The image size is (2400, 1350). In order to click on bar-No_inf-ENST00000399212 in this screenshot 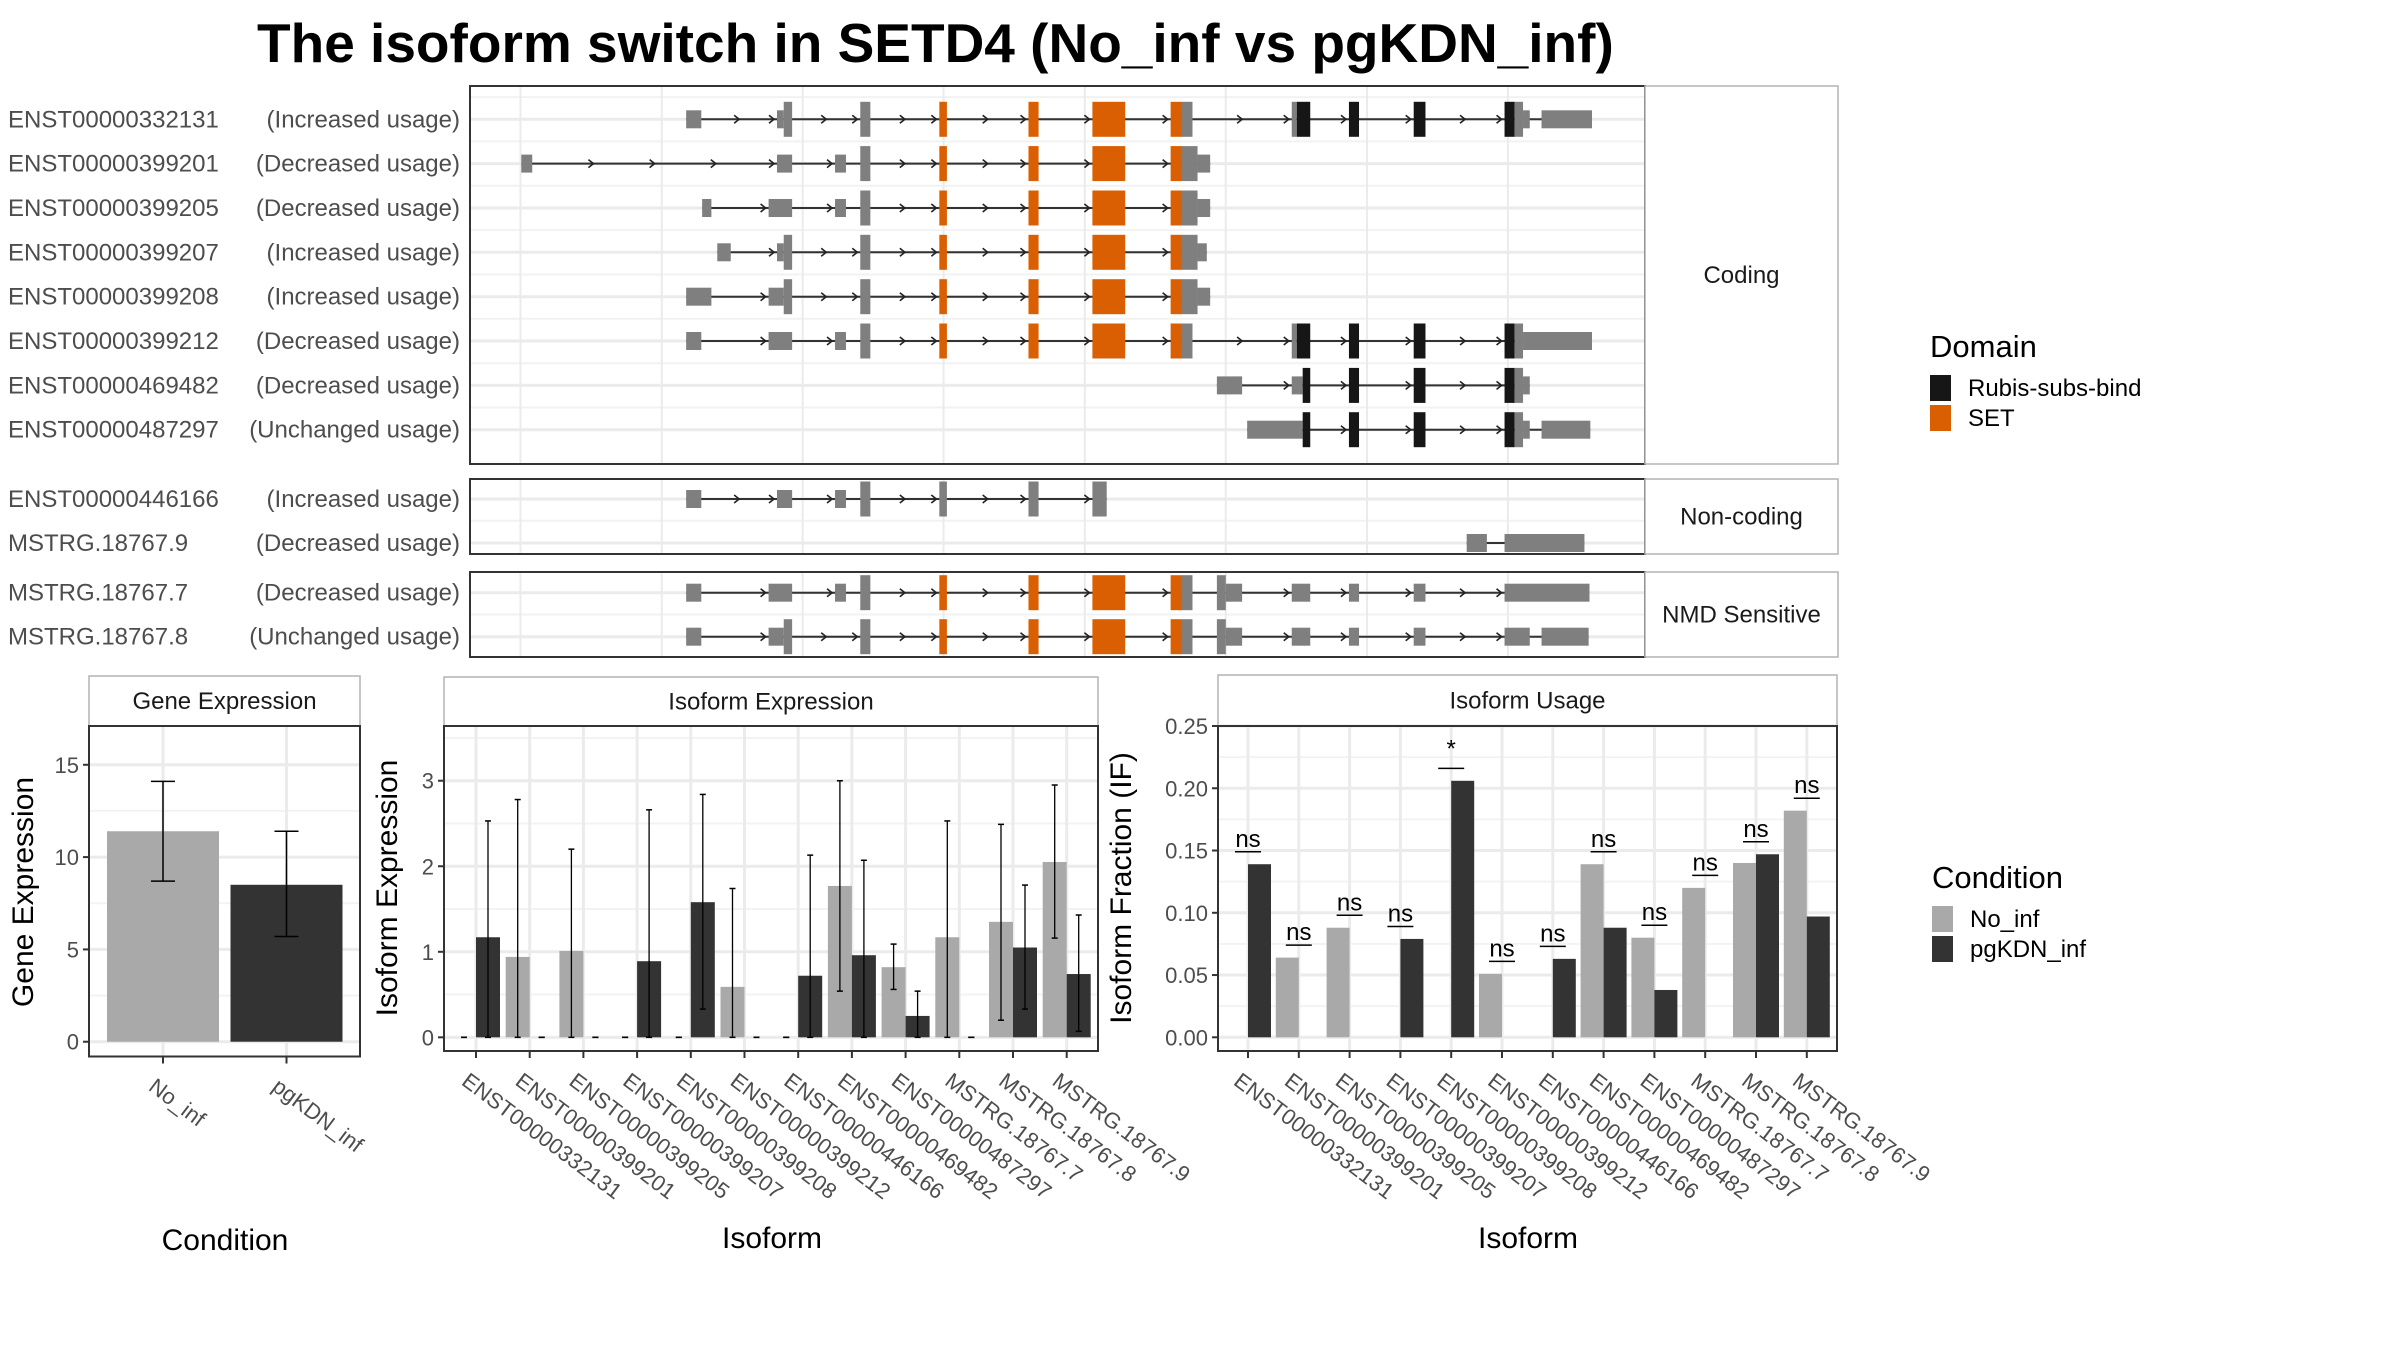, I will do `click(1490, 1005)`.